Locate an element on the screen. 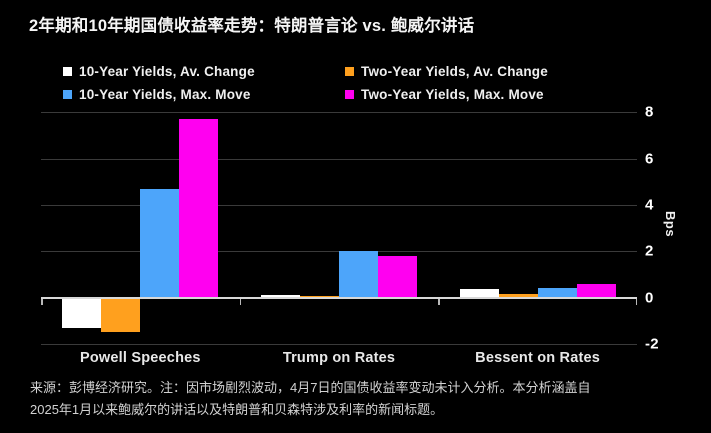 This screenshot has height=433, width=711. category-label: Trump on Rates is located at coordinates (339, 358).